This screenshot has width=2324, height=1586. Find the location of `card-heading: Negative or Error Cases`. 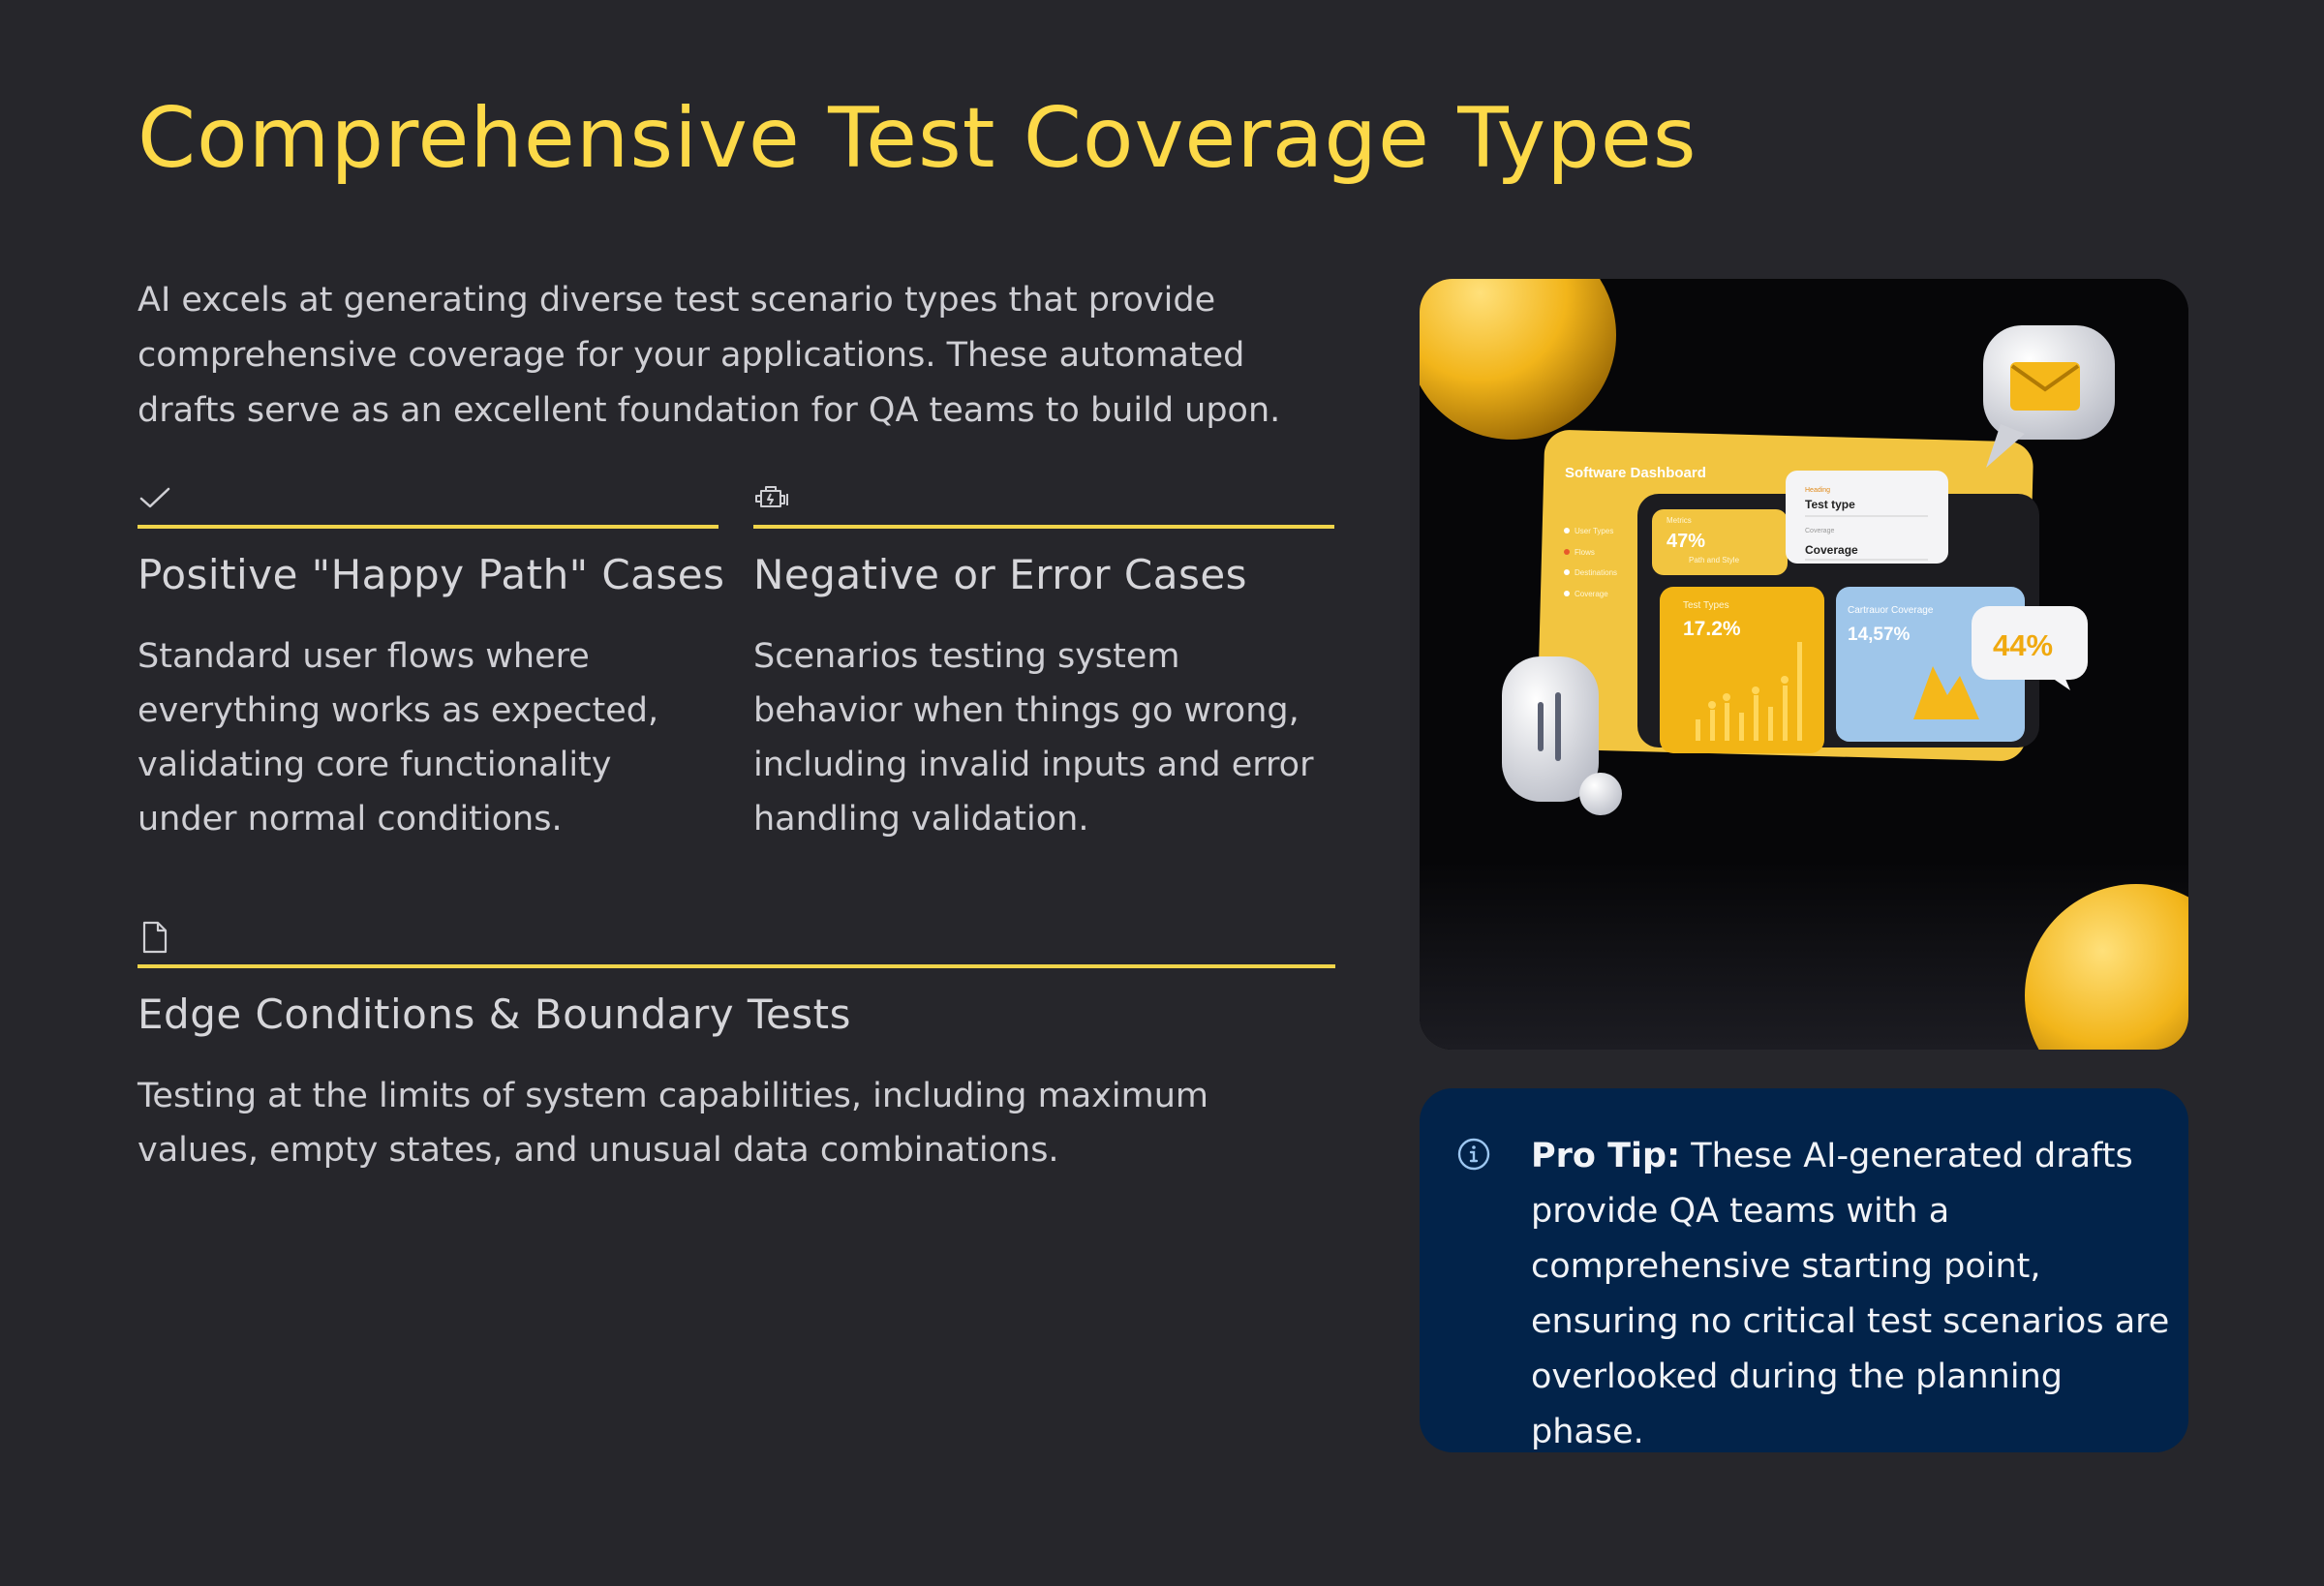

card-heading: Negative or Error Cases is located at coordinates (1000, 574).